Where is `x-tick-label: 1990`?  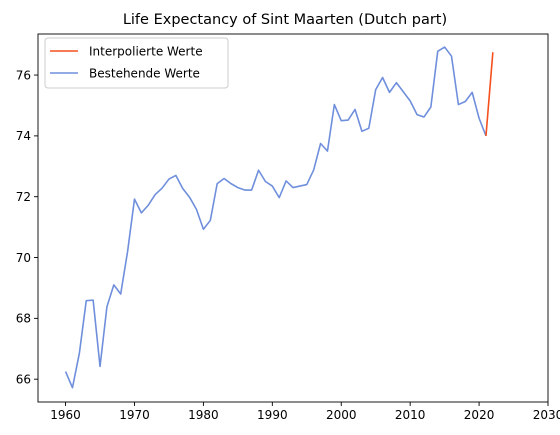 x-tick-label: 1990 is located at coordinates (272, 415).